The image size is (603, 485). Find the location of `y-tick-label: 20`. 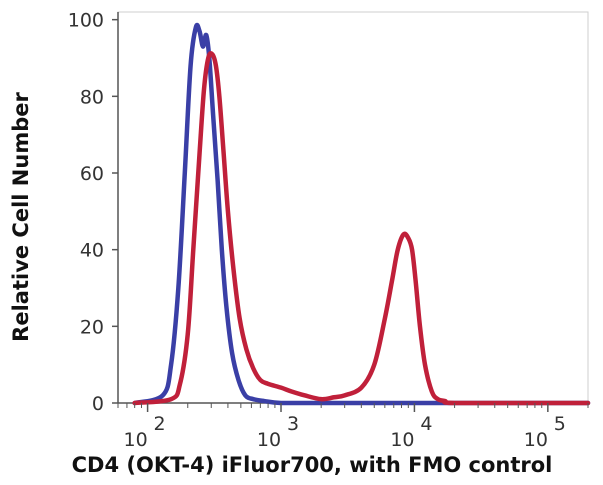

y-tick-label: 20 is located at coordinates (92, 327).